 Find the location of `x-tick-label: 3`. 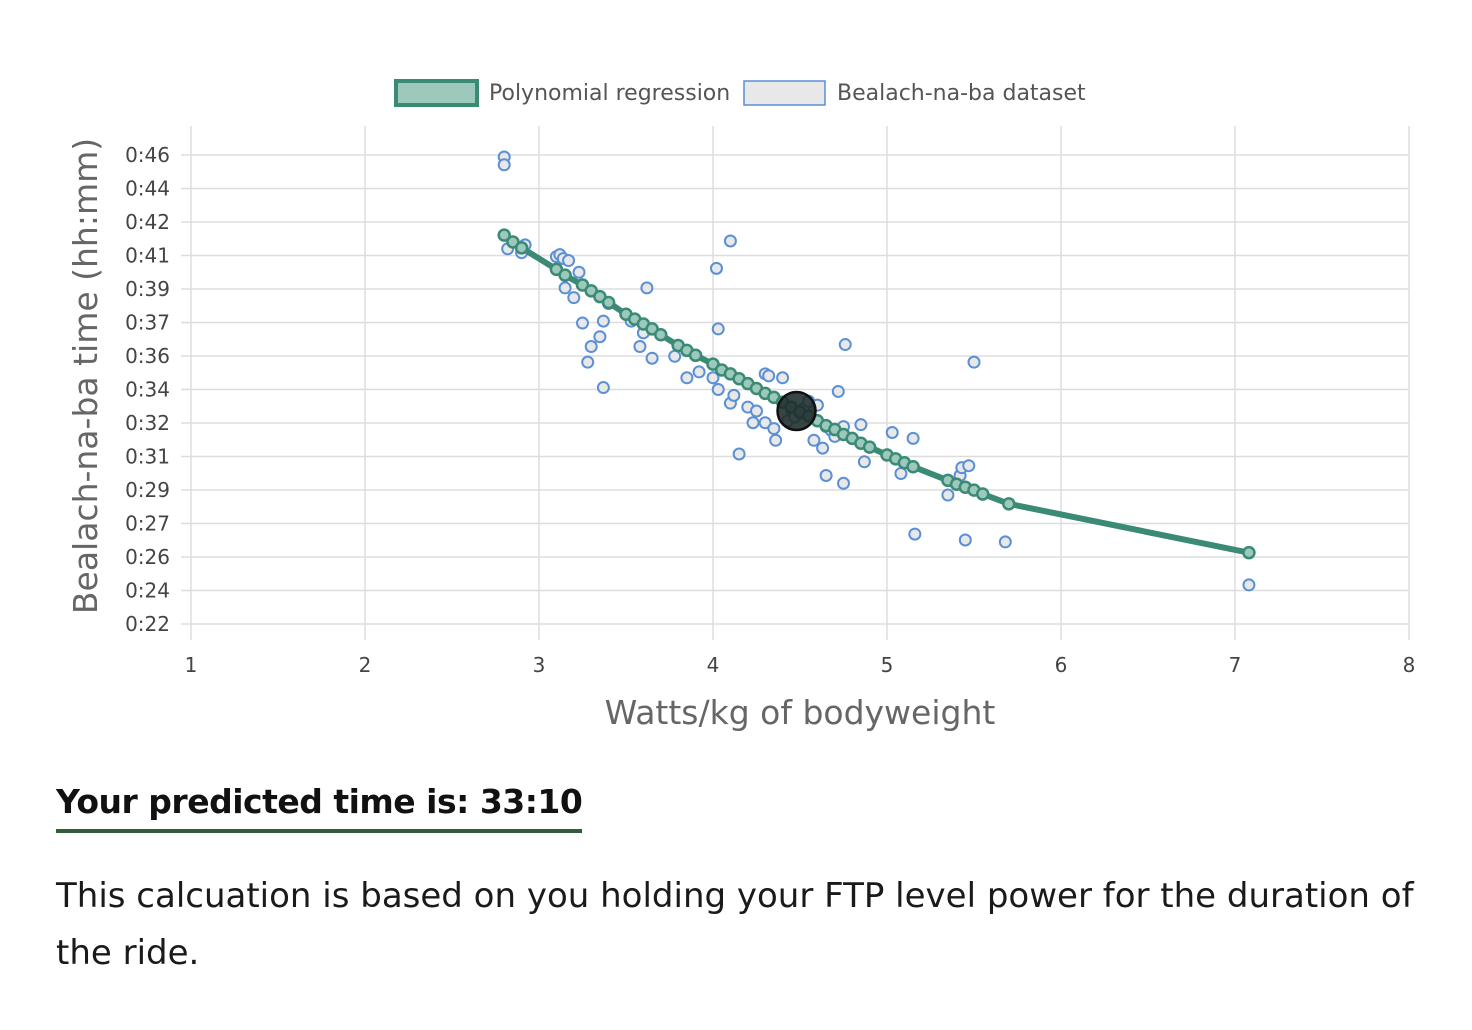

x-tick-label: 3 is located at coordinates (539, 665).